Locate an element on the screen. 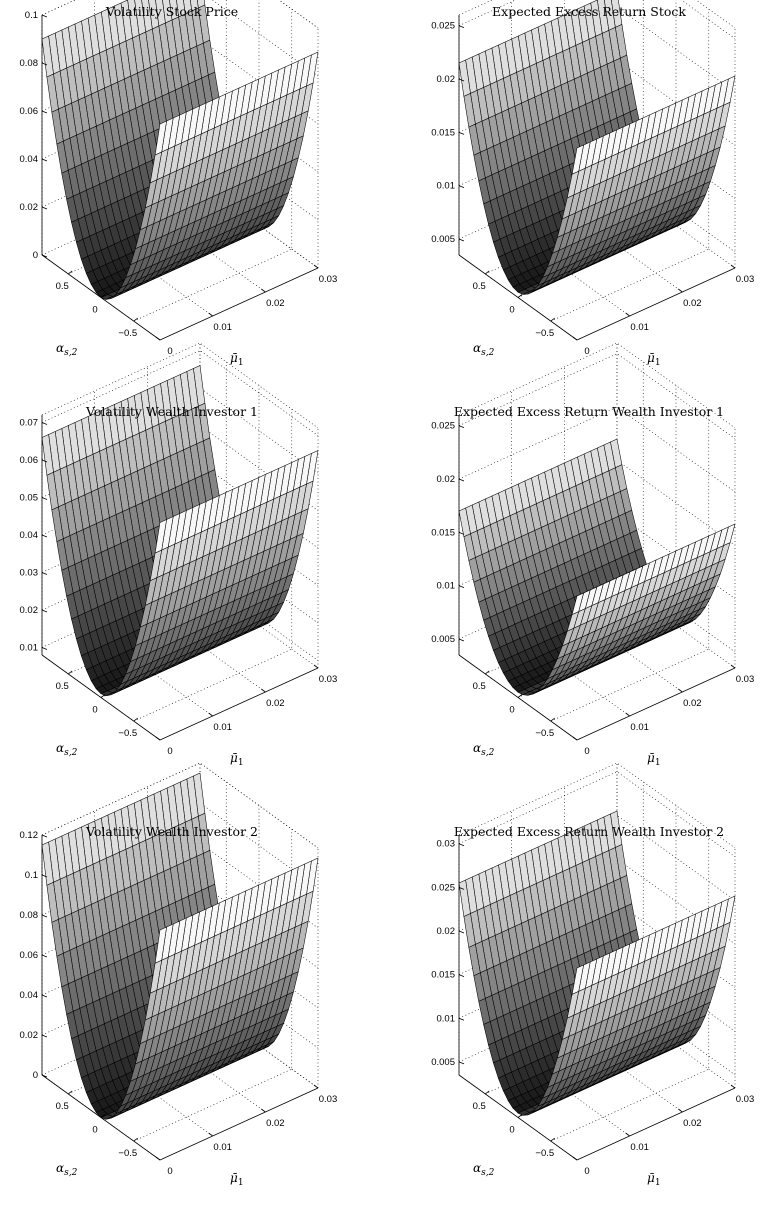 The width and height of the screenshot is (765, 1207). surface-facet is located at coordinates (101, 690).